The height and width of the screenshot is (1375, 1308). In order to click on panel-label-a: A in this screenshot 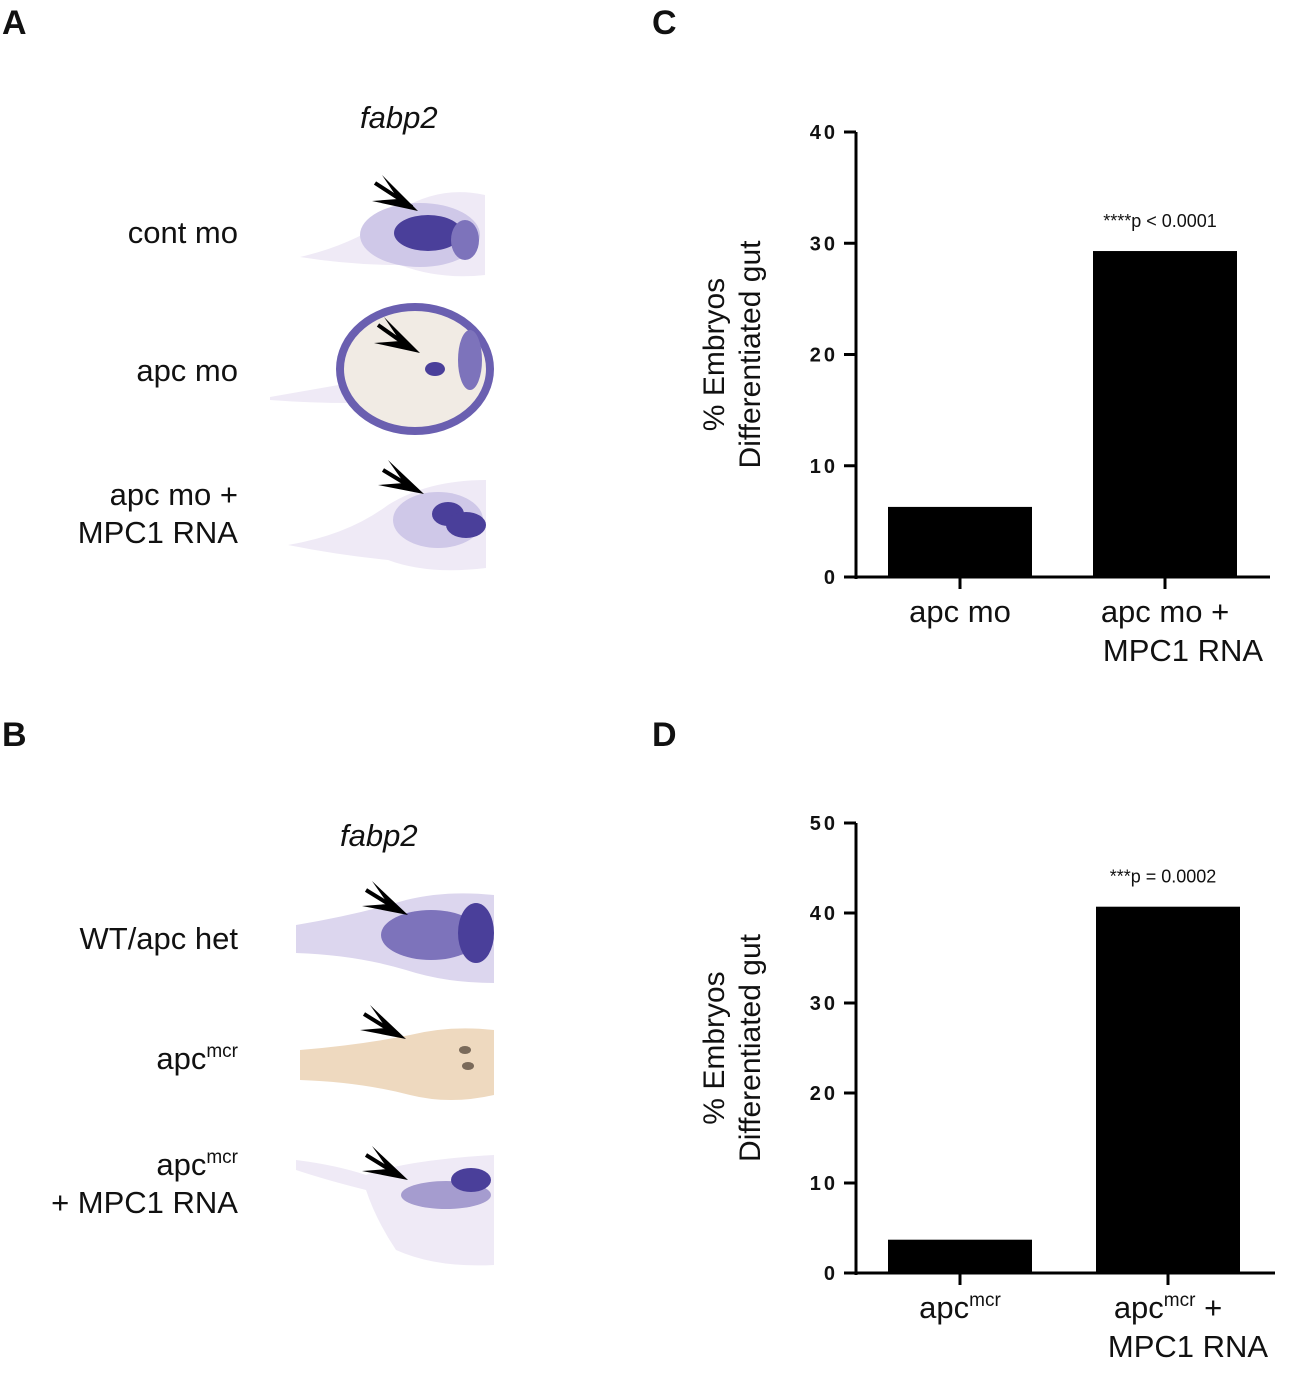, I will do `click(14, 23)`.